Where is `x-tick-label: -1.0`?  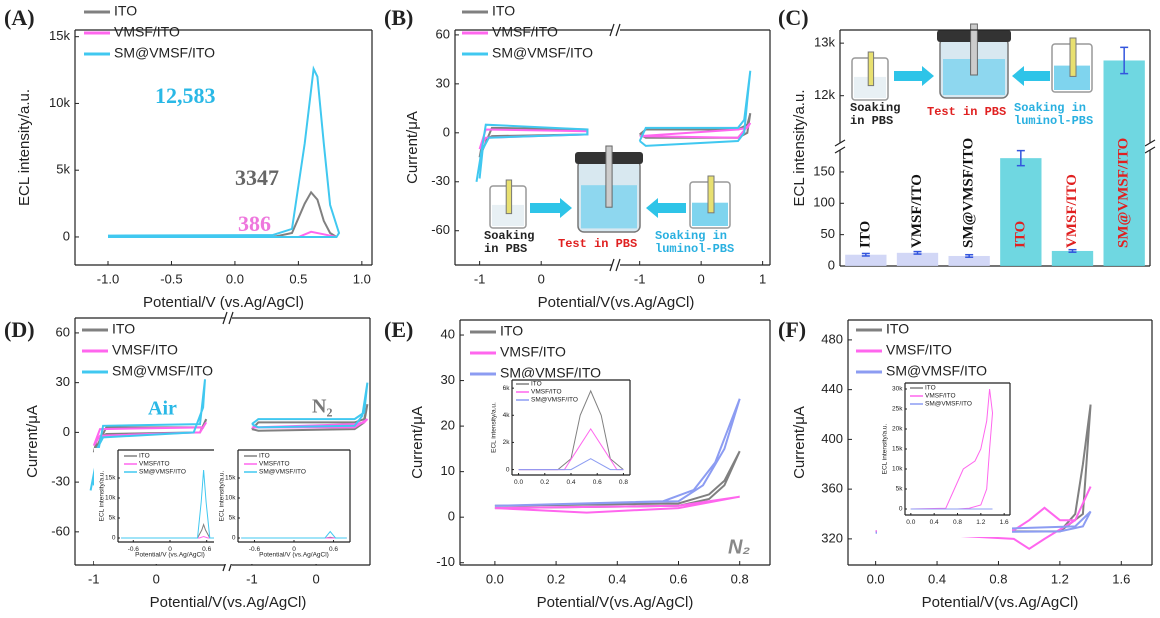 x-tick-label: -1.0 is located at coordinates (108, 278).